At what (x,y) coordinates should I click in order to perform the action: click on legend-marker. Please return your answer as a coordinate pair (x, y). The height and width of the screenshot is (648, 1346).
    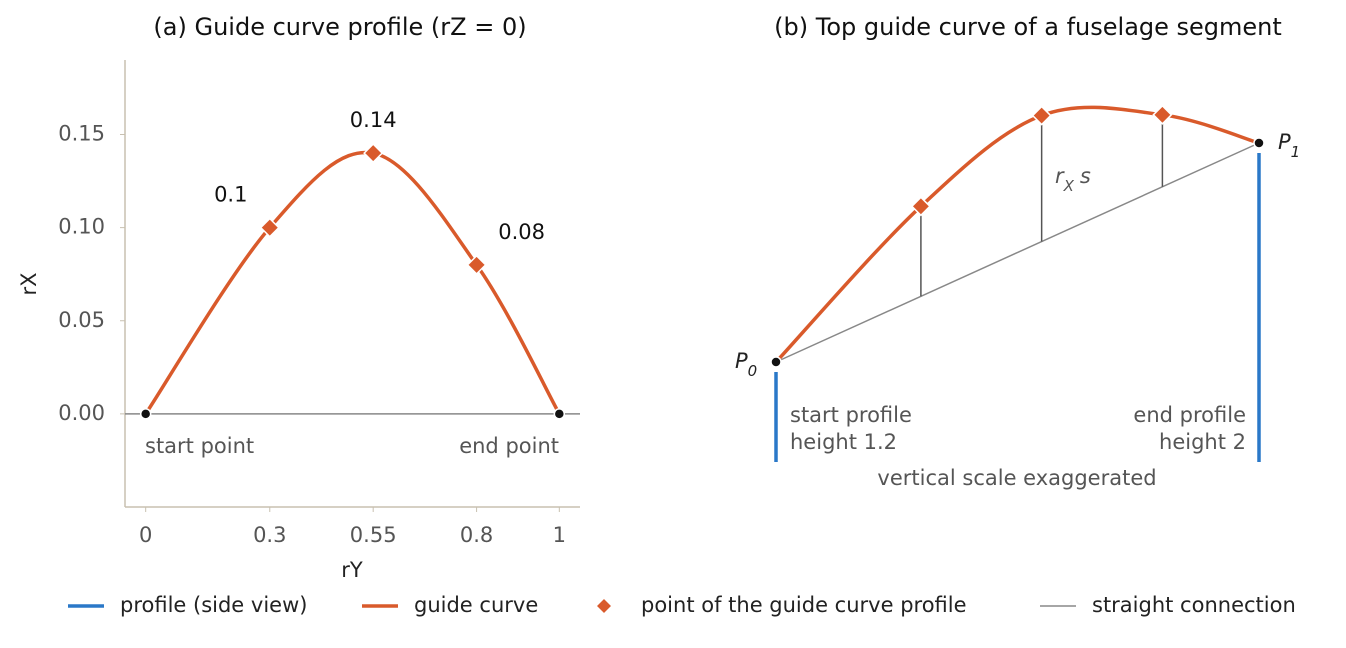
    Looking at the image, I should click on (604, 606).